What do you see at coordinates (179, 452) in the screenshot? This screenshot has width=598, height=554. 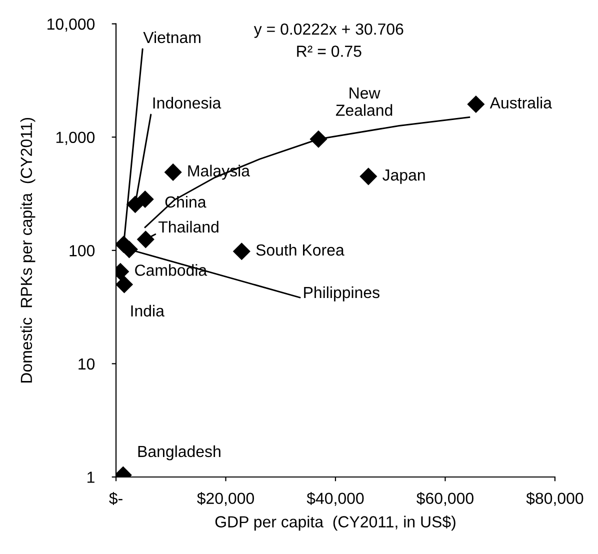 I see `annotation: Bangladesh` at bounding box center [179, 452].